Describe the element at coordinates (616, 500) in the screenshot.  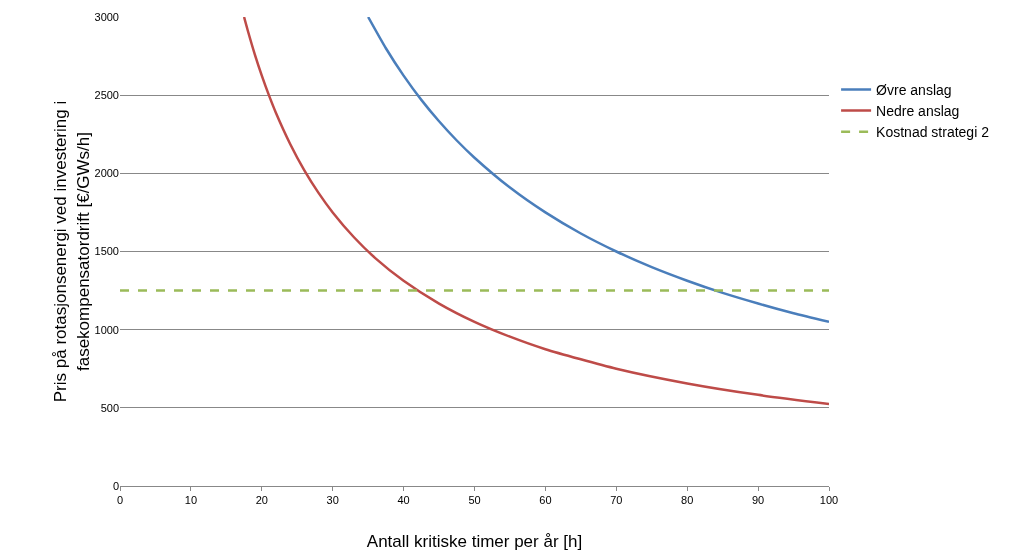
I see `x-tick-label: 70` at that location.